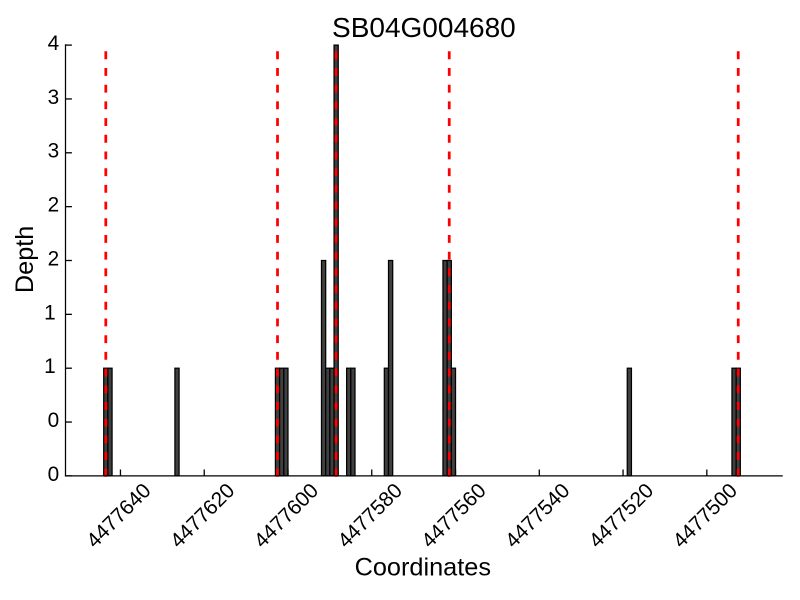 The image size is (800, 600). Describe the element at coordinates (424, 27) in the screenshot. I see `svg-text: SB04G004680` at that location.